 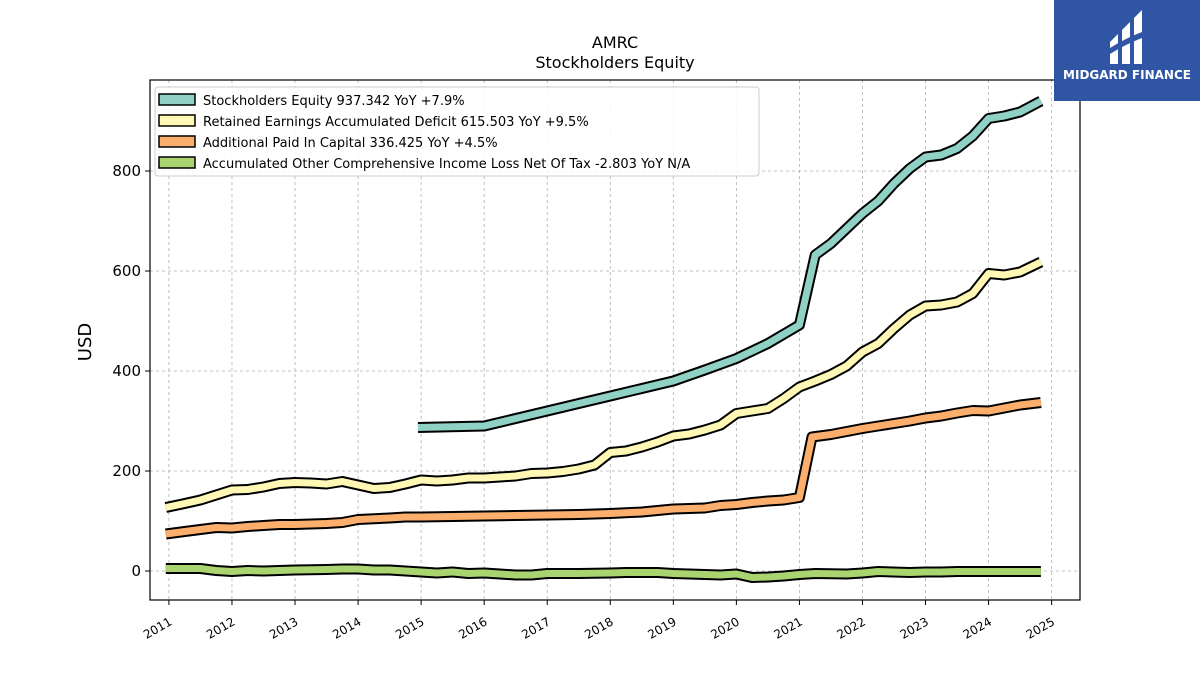 What do you see at coordinates (598, 627) in the screenshot?
I see `x-tick-label: 2018` at bounding box center [598, 627].